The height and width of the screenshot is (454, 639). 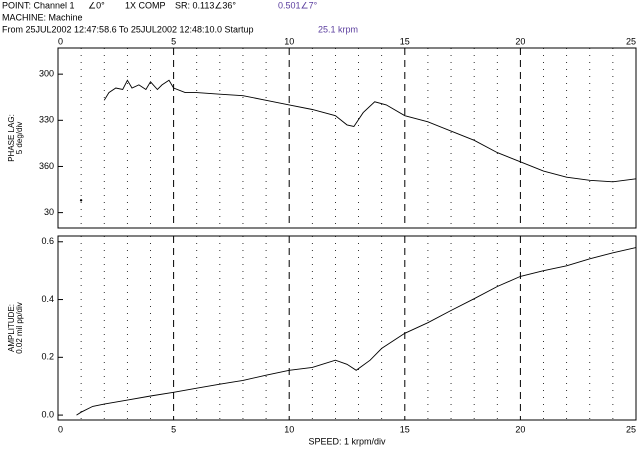 What do you see at coordinates (298, 5) in the screenshot?
I see `reading-label: 0.501∠7°` at bounding box center [298, 5].